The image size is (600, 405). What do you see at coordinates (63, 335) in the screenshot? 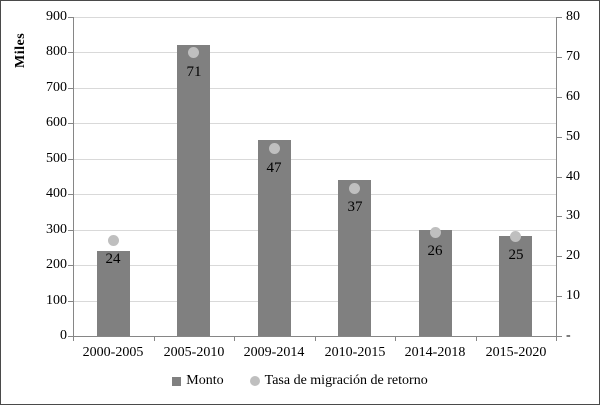
I see `left-axis-tick-label: 0` at bounding box center [63, 335].